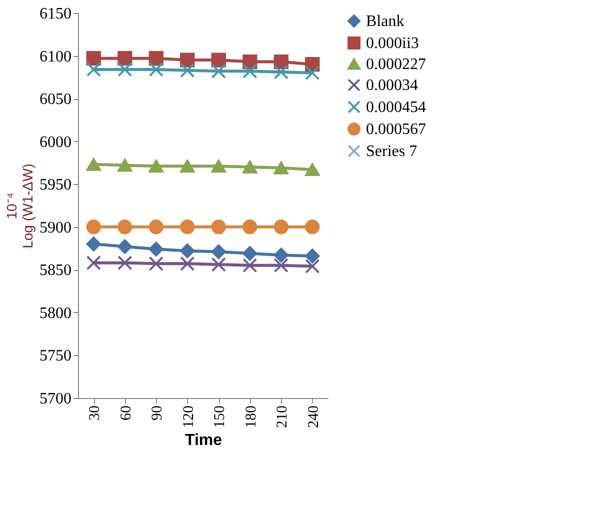 Image resolution: width=603 pixels, height=530 pixels. I want to click on x-tick-label: 180, so click(251, 417).